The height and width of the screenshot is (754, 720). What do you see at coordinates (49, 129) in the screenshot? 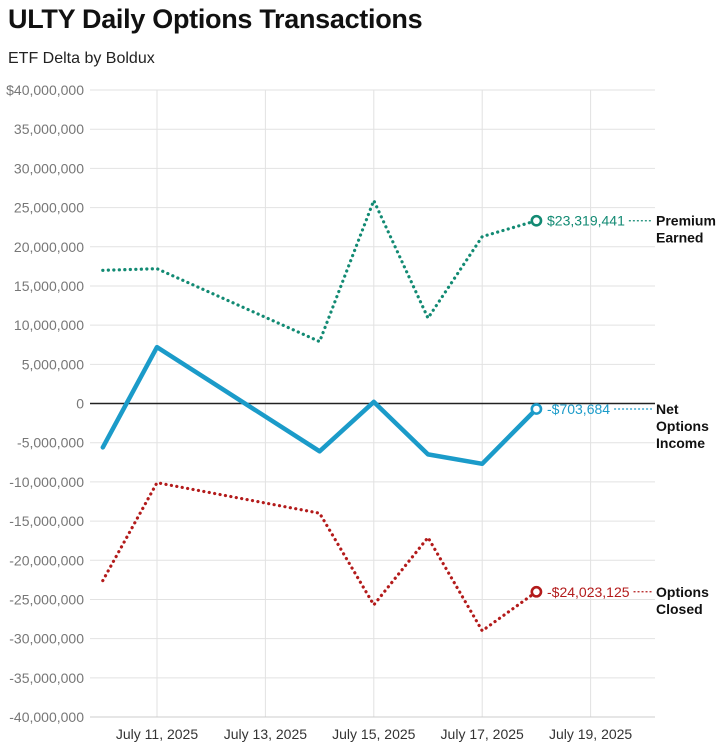
I see `y-tick-label: 35,000,000` at bounding box center [49, 129].